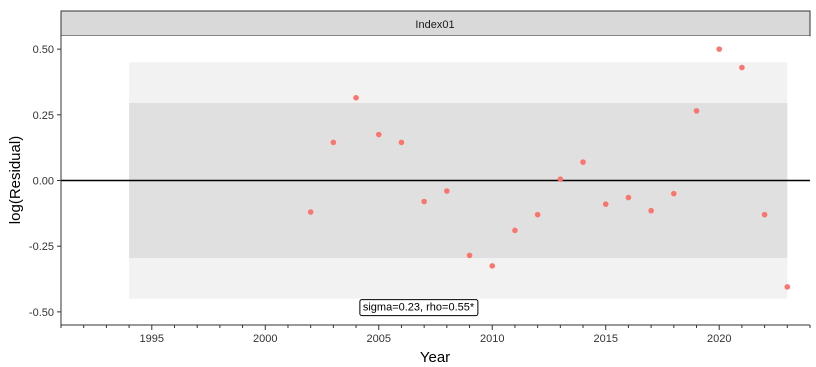  Describe the element at coordinates (379, 339) in the screenshot. I see `x-tick-label: 2005` at that location.